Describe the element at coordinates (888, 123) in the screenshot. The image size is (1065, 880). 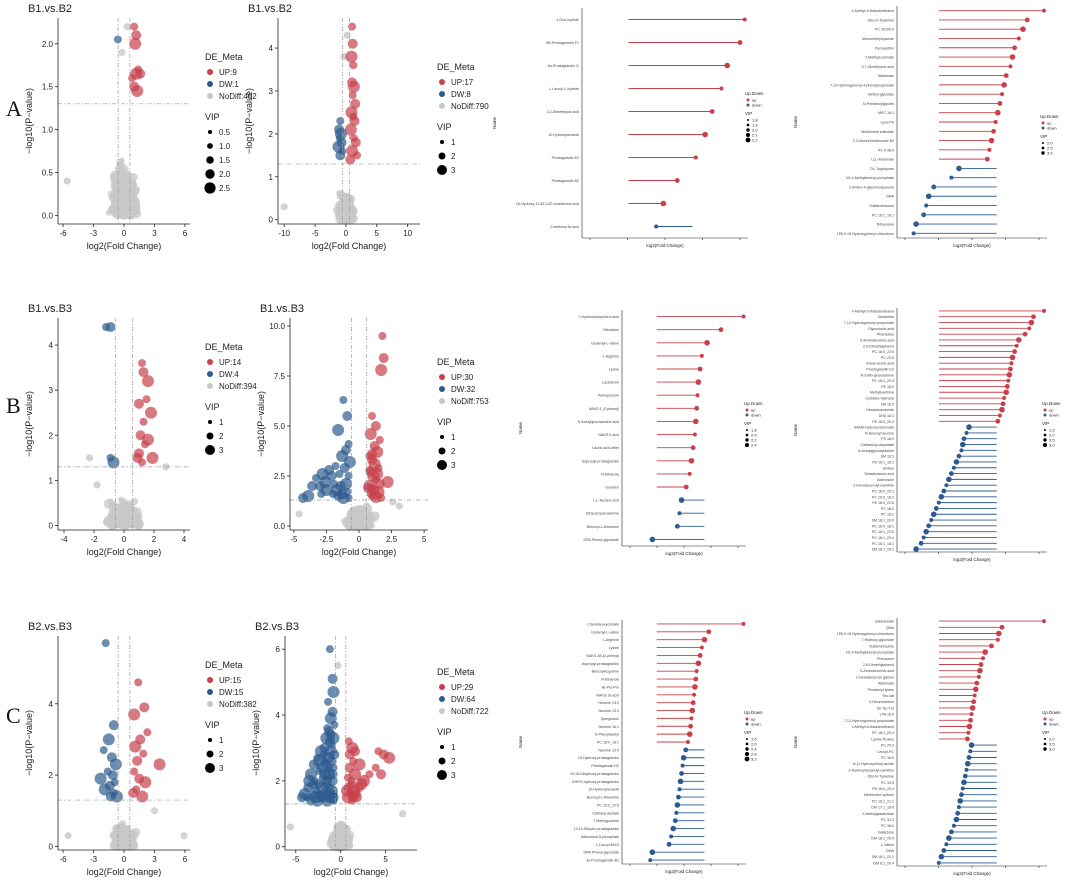
I see `lollipop-item-name: Lyso-PS` at that location.